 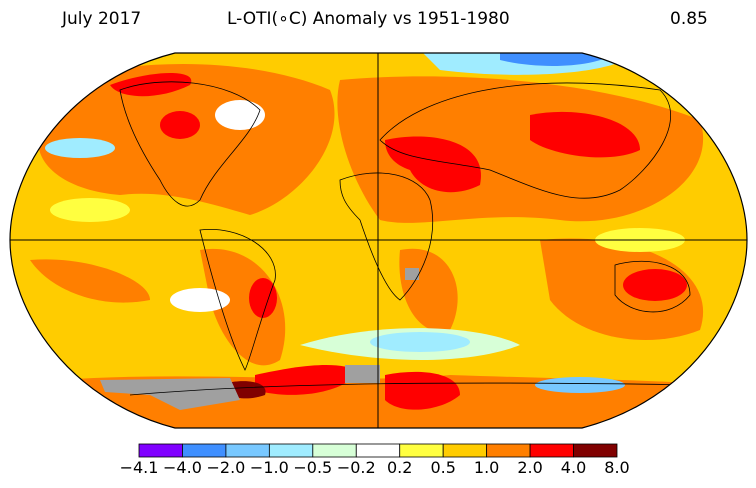 What do you see at coordinates (356, 467) in the screenshot?
I see `colorbar-label: −0.2` at bounding box center [356, 467].